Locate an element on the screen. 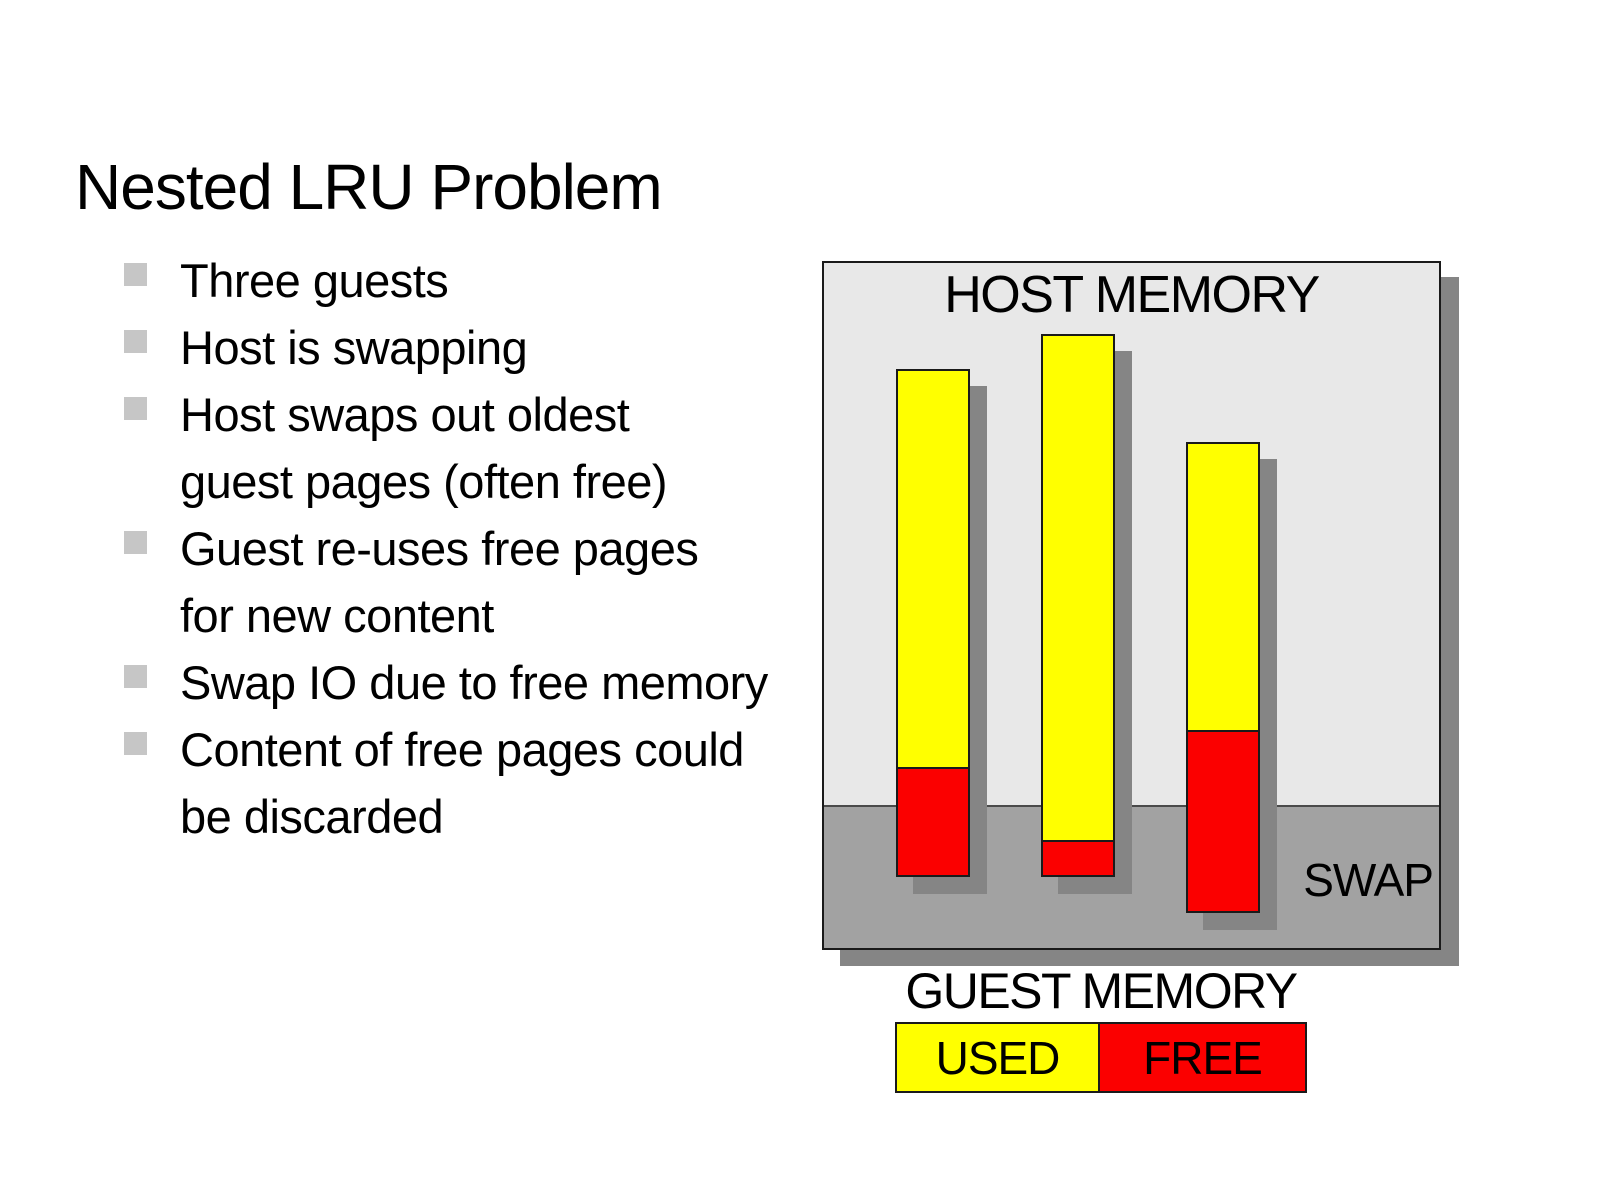  bullet-line: Host swaps out oldest is located at coordinates (405, 414).